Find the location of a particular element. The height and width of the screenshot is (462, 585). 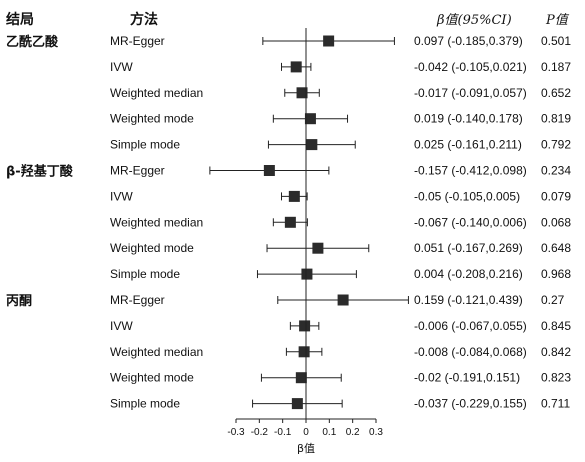

beta-ci-value: -0.006 (-0.067,0.055) is located at coordinates (470, 326).